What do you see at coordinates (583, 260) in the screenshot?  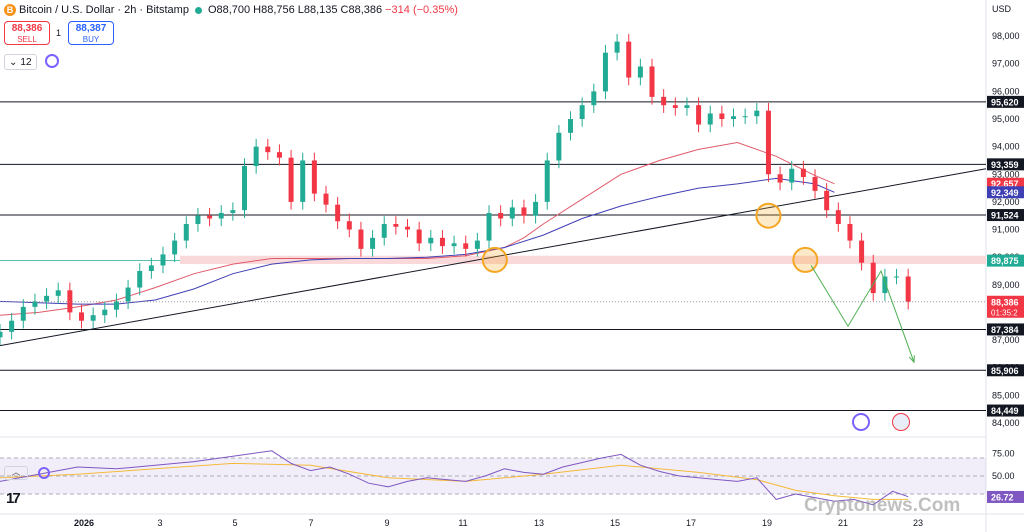 I see `resistance-zone` at bounding box center [583, 260].